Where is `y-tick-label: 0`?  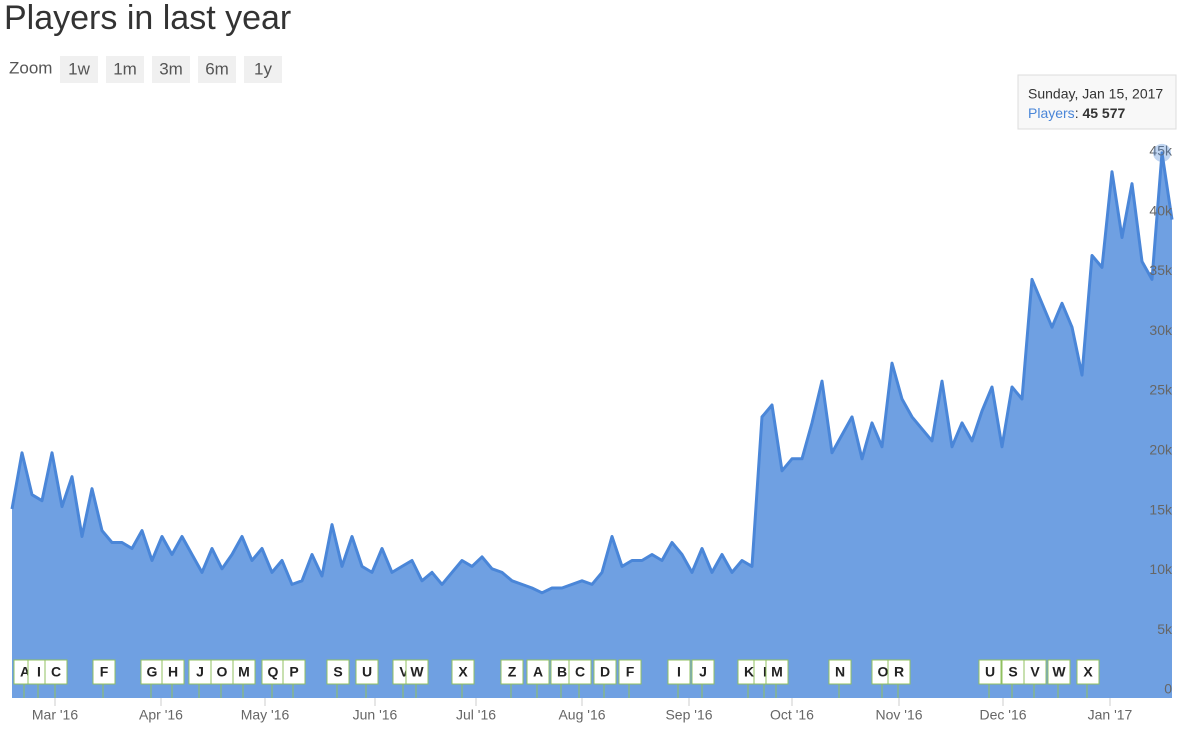
y-tick-label: 0 is located at coordinates (1168, 689).